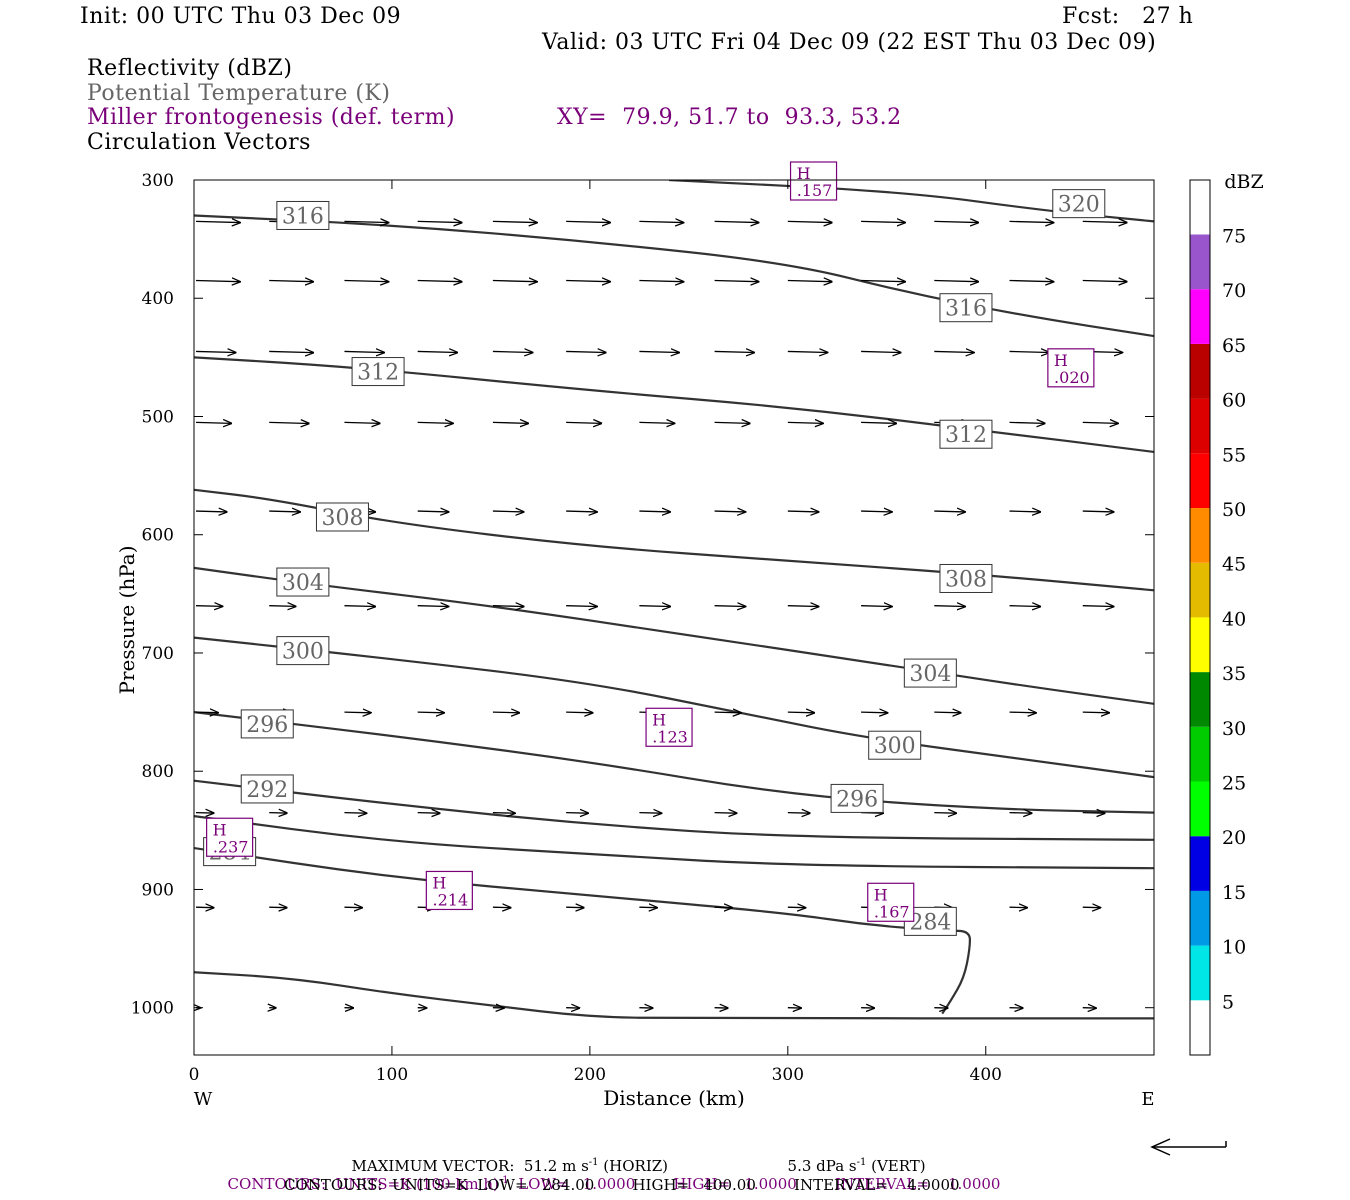 The width and height of the screenshot is (1350, 1200). Describe the element at coordinates (231, 846) in the screenshot. I see `svg-text: .237` at that location.